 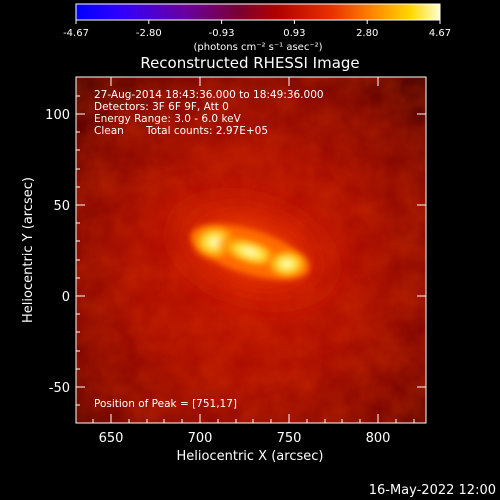 I want to click on colorbar-tick-label: -4.67, so click(x=76, y=33).